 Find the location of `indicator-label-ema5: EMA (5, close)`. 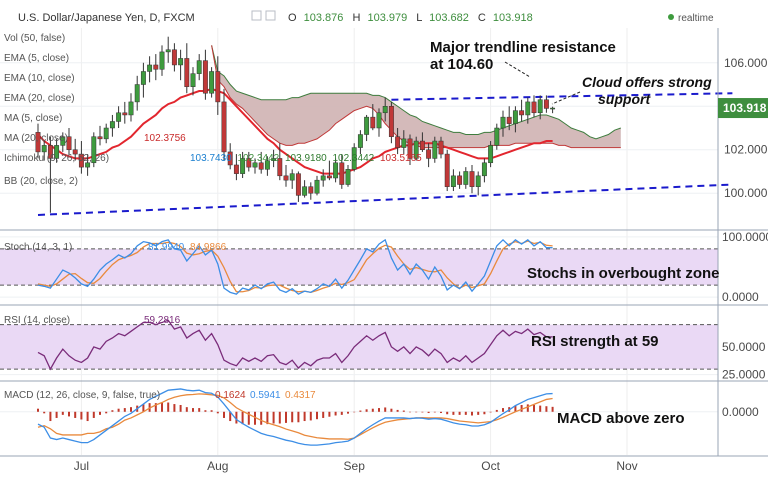

indicator-label-ema5: EMA (5, close) is located at coordinates (36, 58).